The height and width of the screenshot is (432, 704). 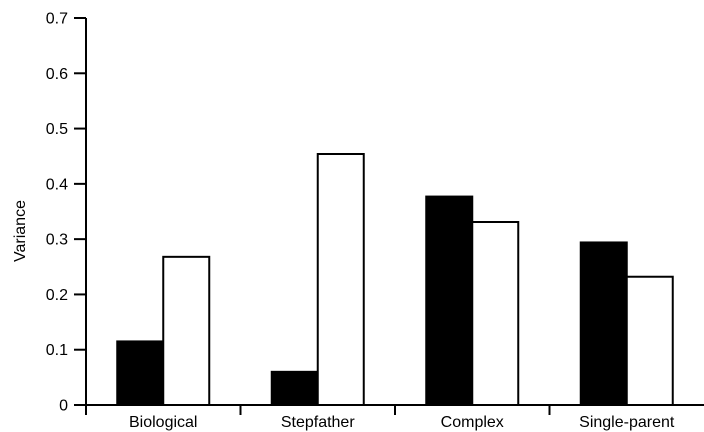 I want to click on x-category-label: Stepfather, so click(x=318, y=422).